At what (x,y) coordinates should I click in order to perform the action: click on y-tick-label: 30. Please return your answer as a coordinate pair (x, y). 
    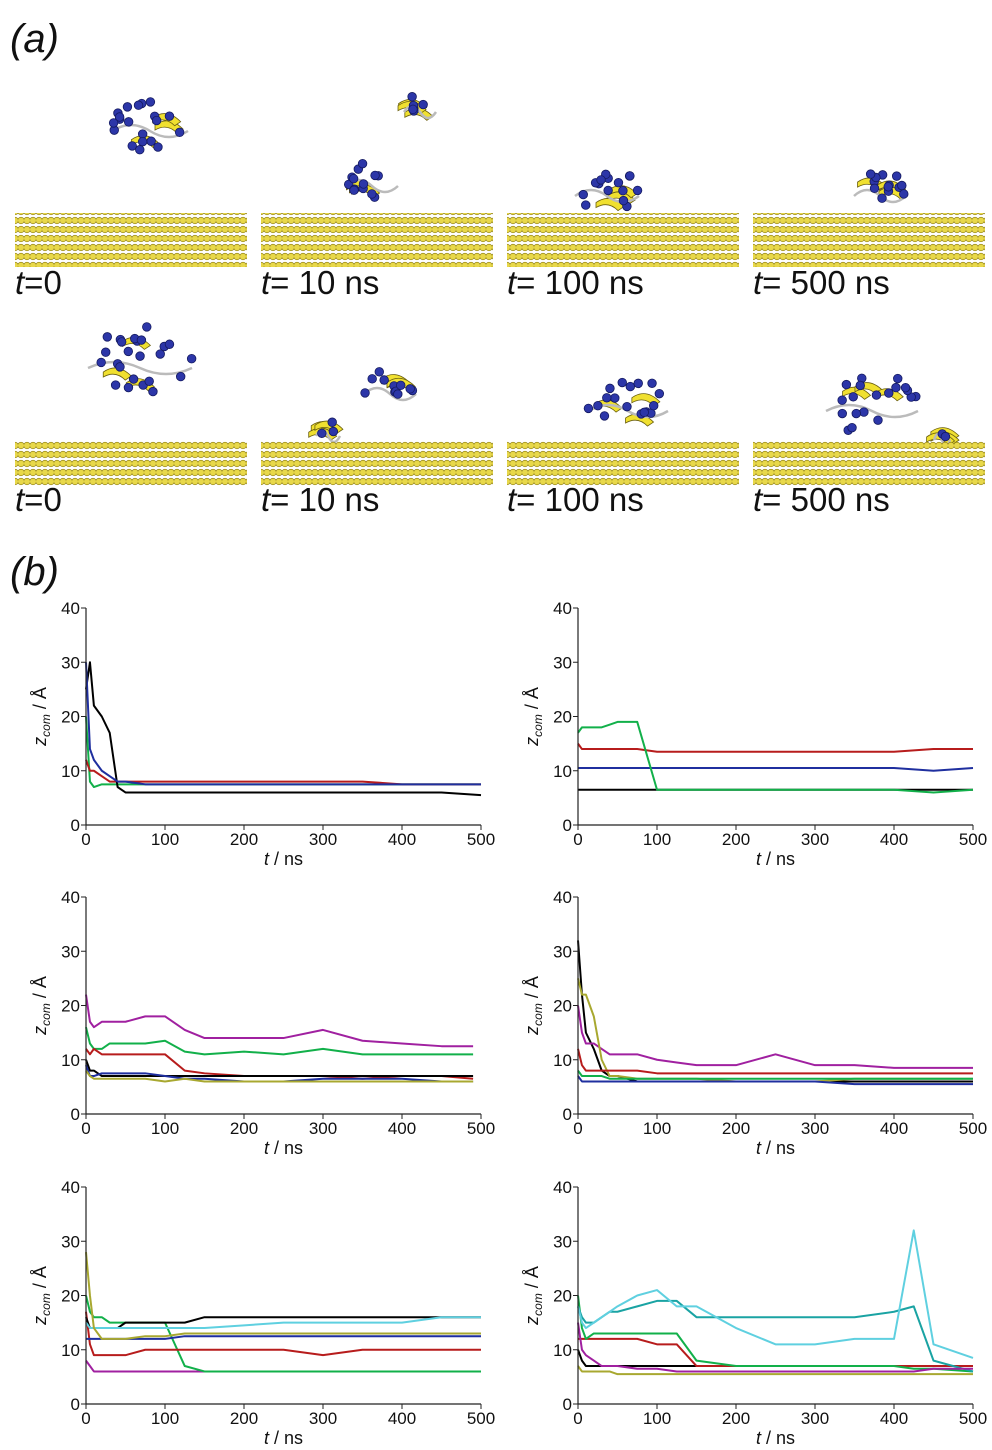
    Looking at the image, I should click on (70, 951).